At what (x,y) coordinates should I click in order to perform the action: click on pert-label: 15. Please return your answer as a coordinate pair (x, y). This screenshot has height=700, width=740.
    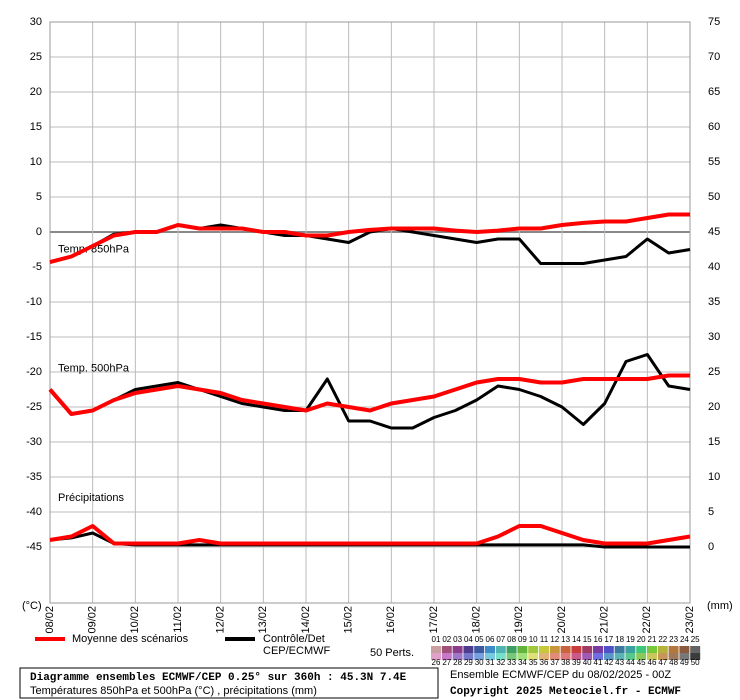
    Looking at the image, I should click on (587, 639).